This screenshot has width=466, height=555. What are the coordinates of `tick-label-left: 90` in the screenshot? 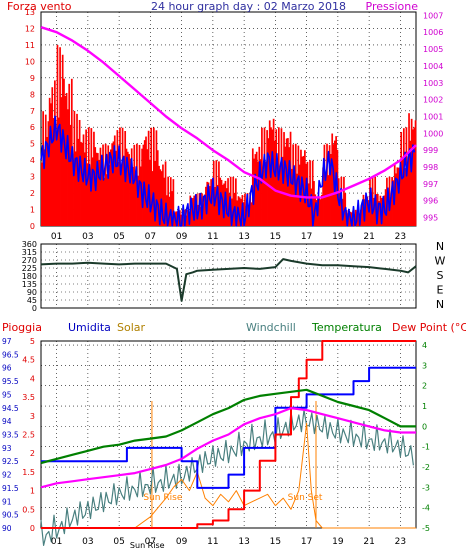 It's located at (32, 292).